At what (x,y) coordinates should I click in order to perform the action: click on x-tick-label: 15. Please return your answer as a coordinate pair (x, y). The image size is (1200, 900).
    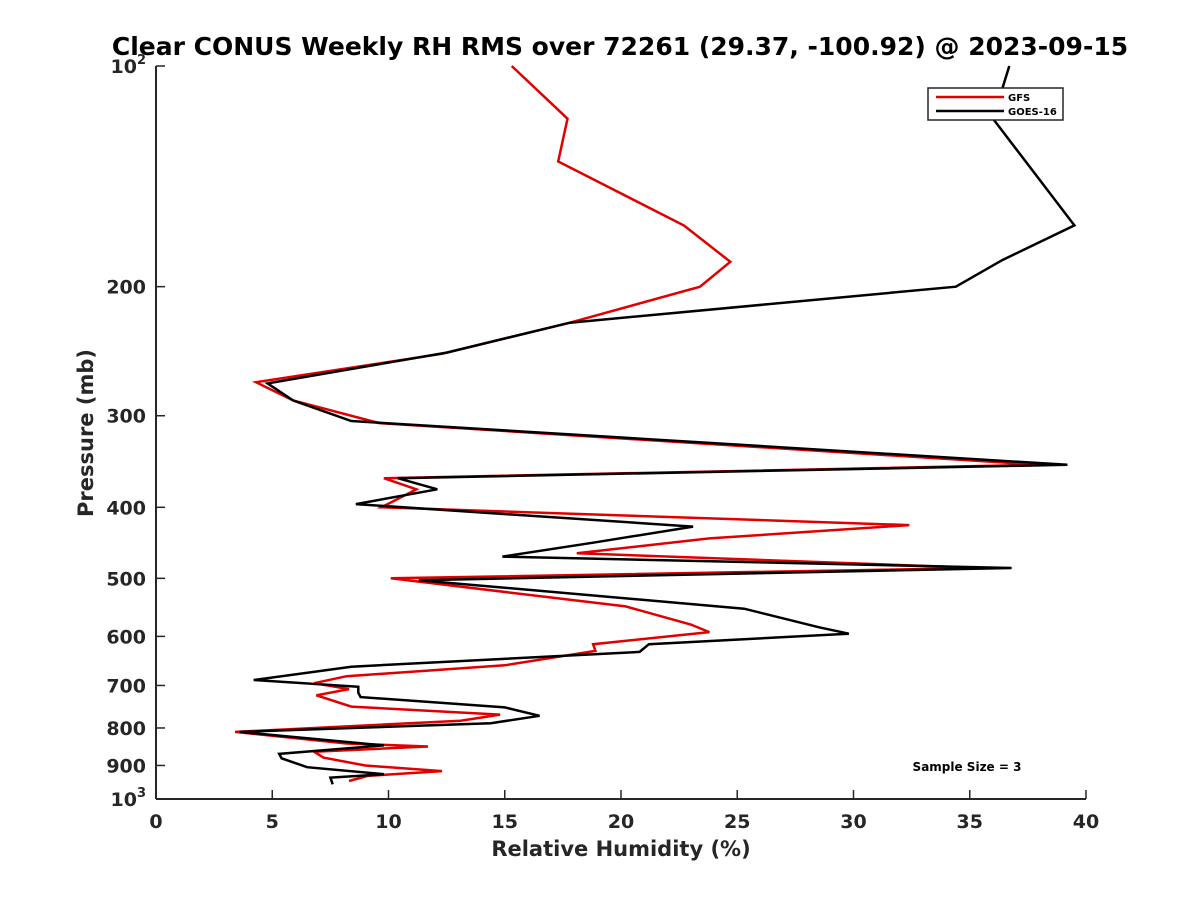
    Looking at the image, I should click on (505, 822).